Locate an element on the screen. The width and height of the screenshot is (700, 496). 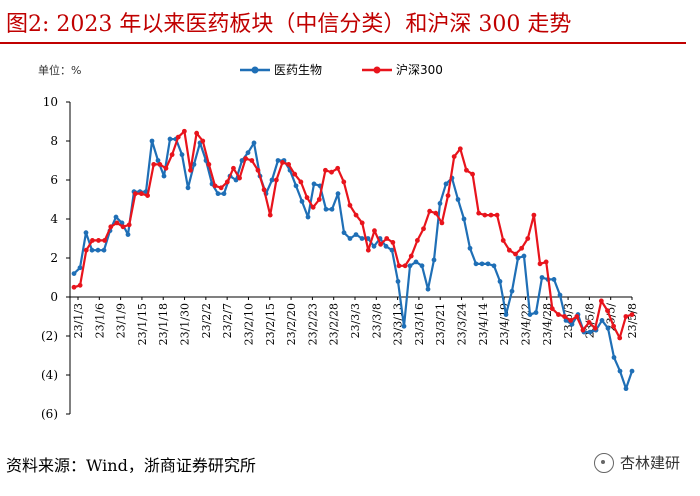
chart-legend: 医药生物 沪深300 is located at coordinates (341, 70).